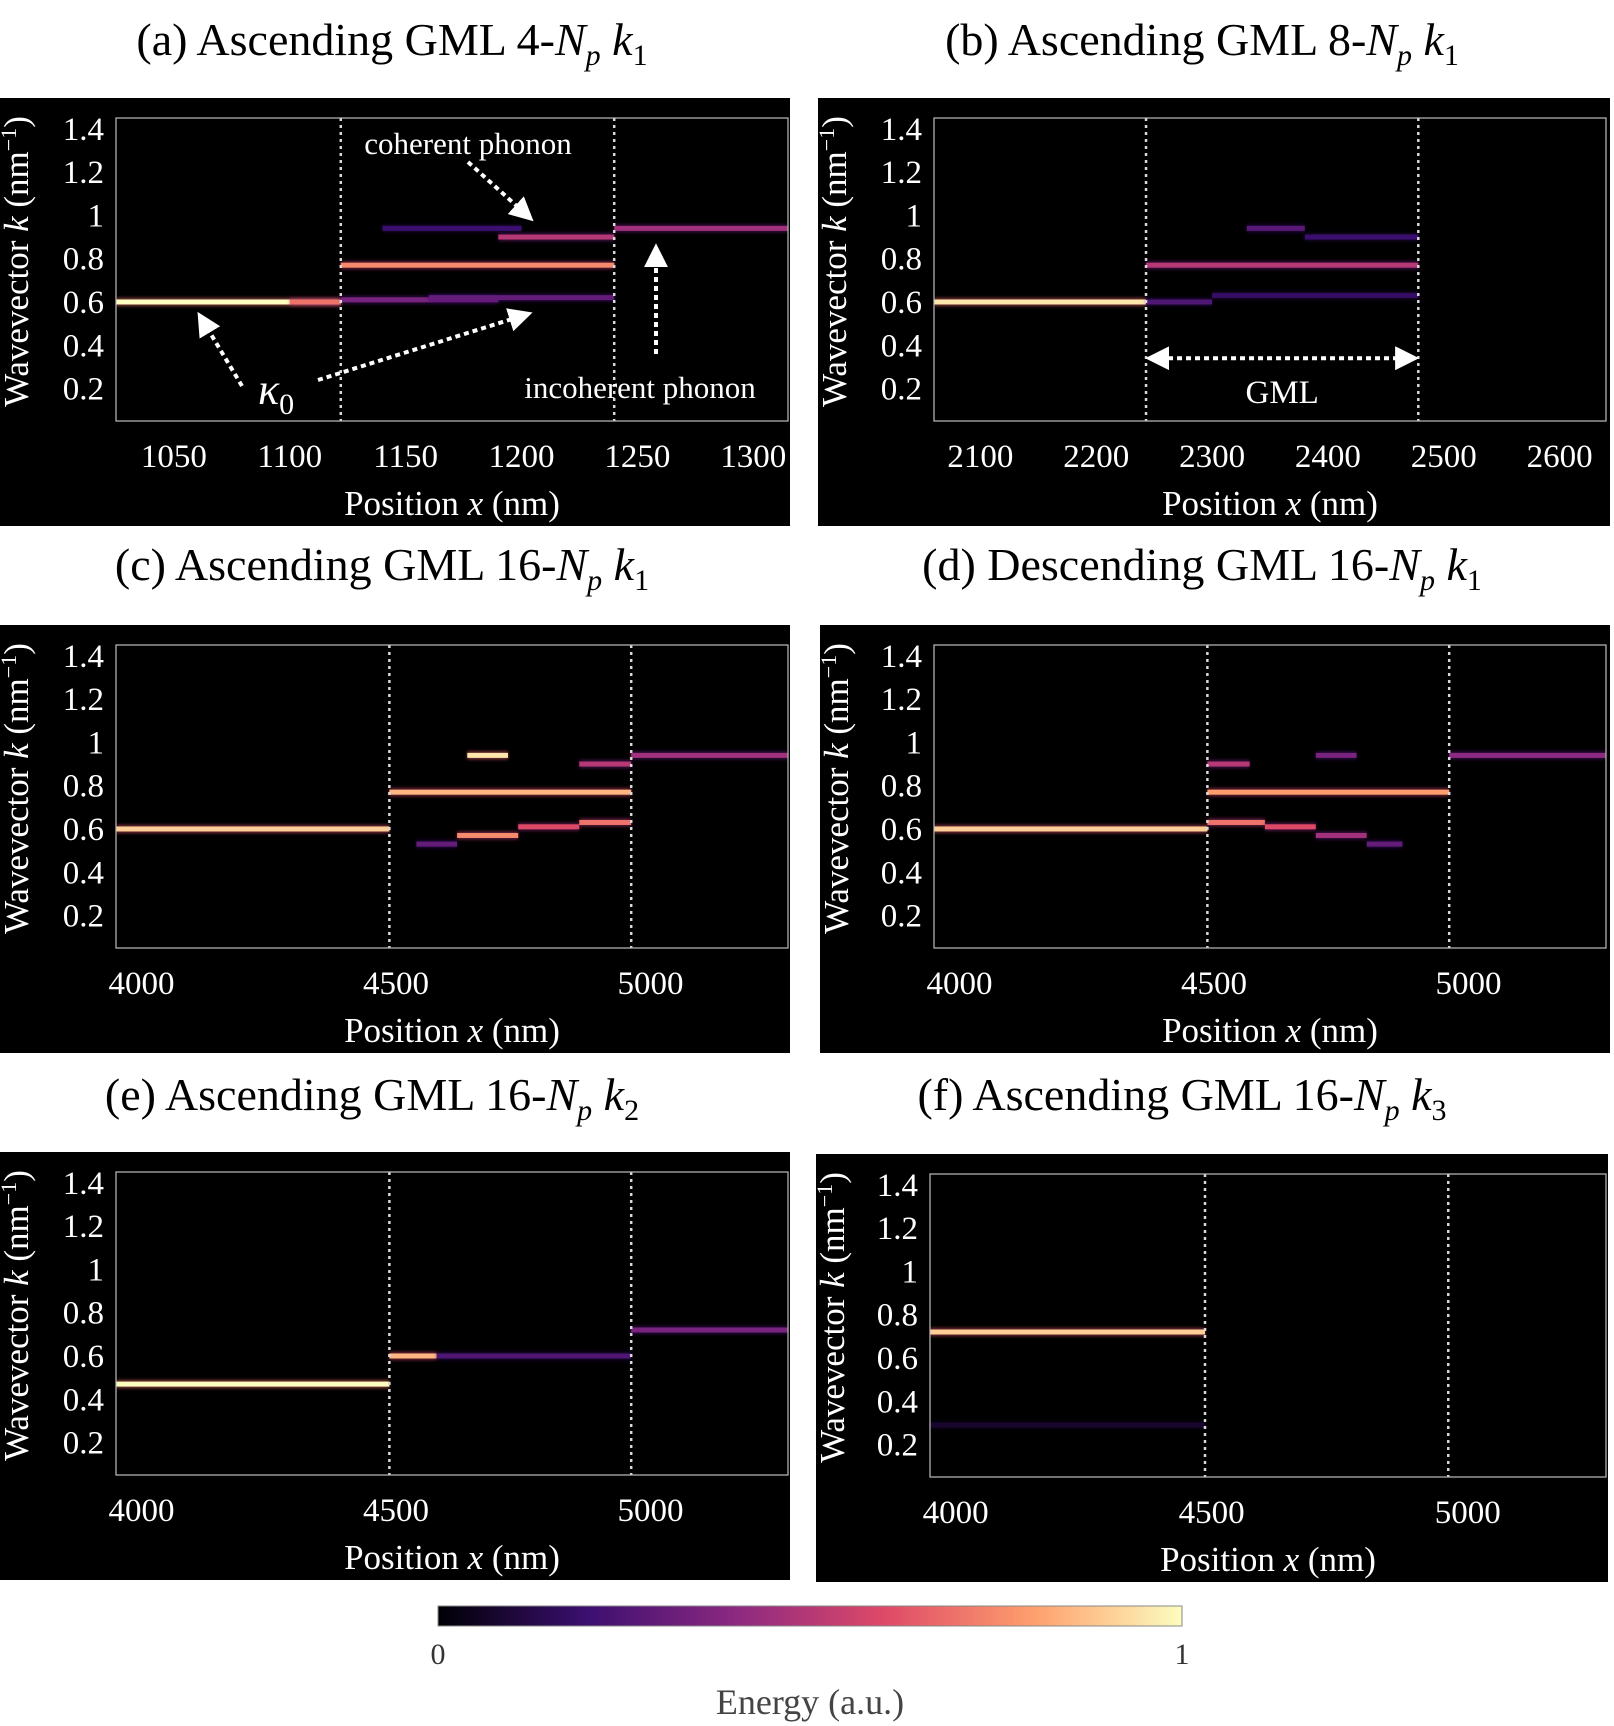 Image resolution: width=1614 pixels, height=1726 pixels. Describe the element at coordinates (1202, 568) in the screenshot. I see `panel-title: (d) Descending GML 16-Np k1` at that location.